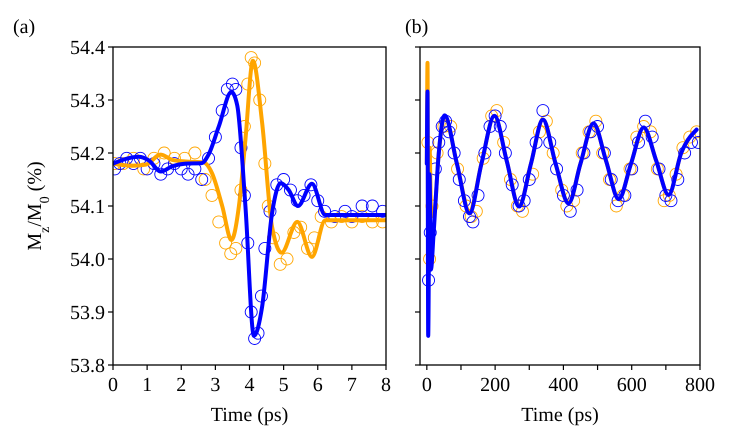 The width and height of the screenshot is (739, 443). I want to click on x-tick-label: 2, so click(181, 385).